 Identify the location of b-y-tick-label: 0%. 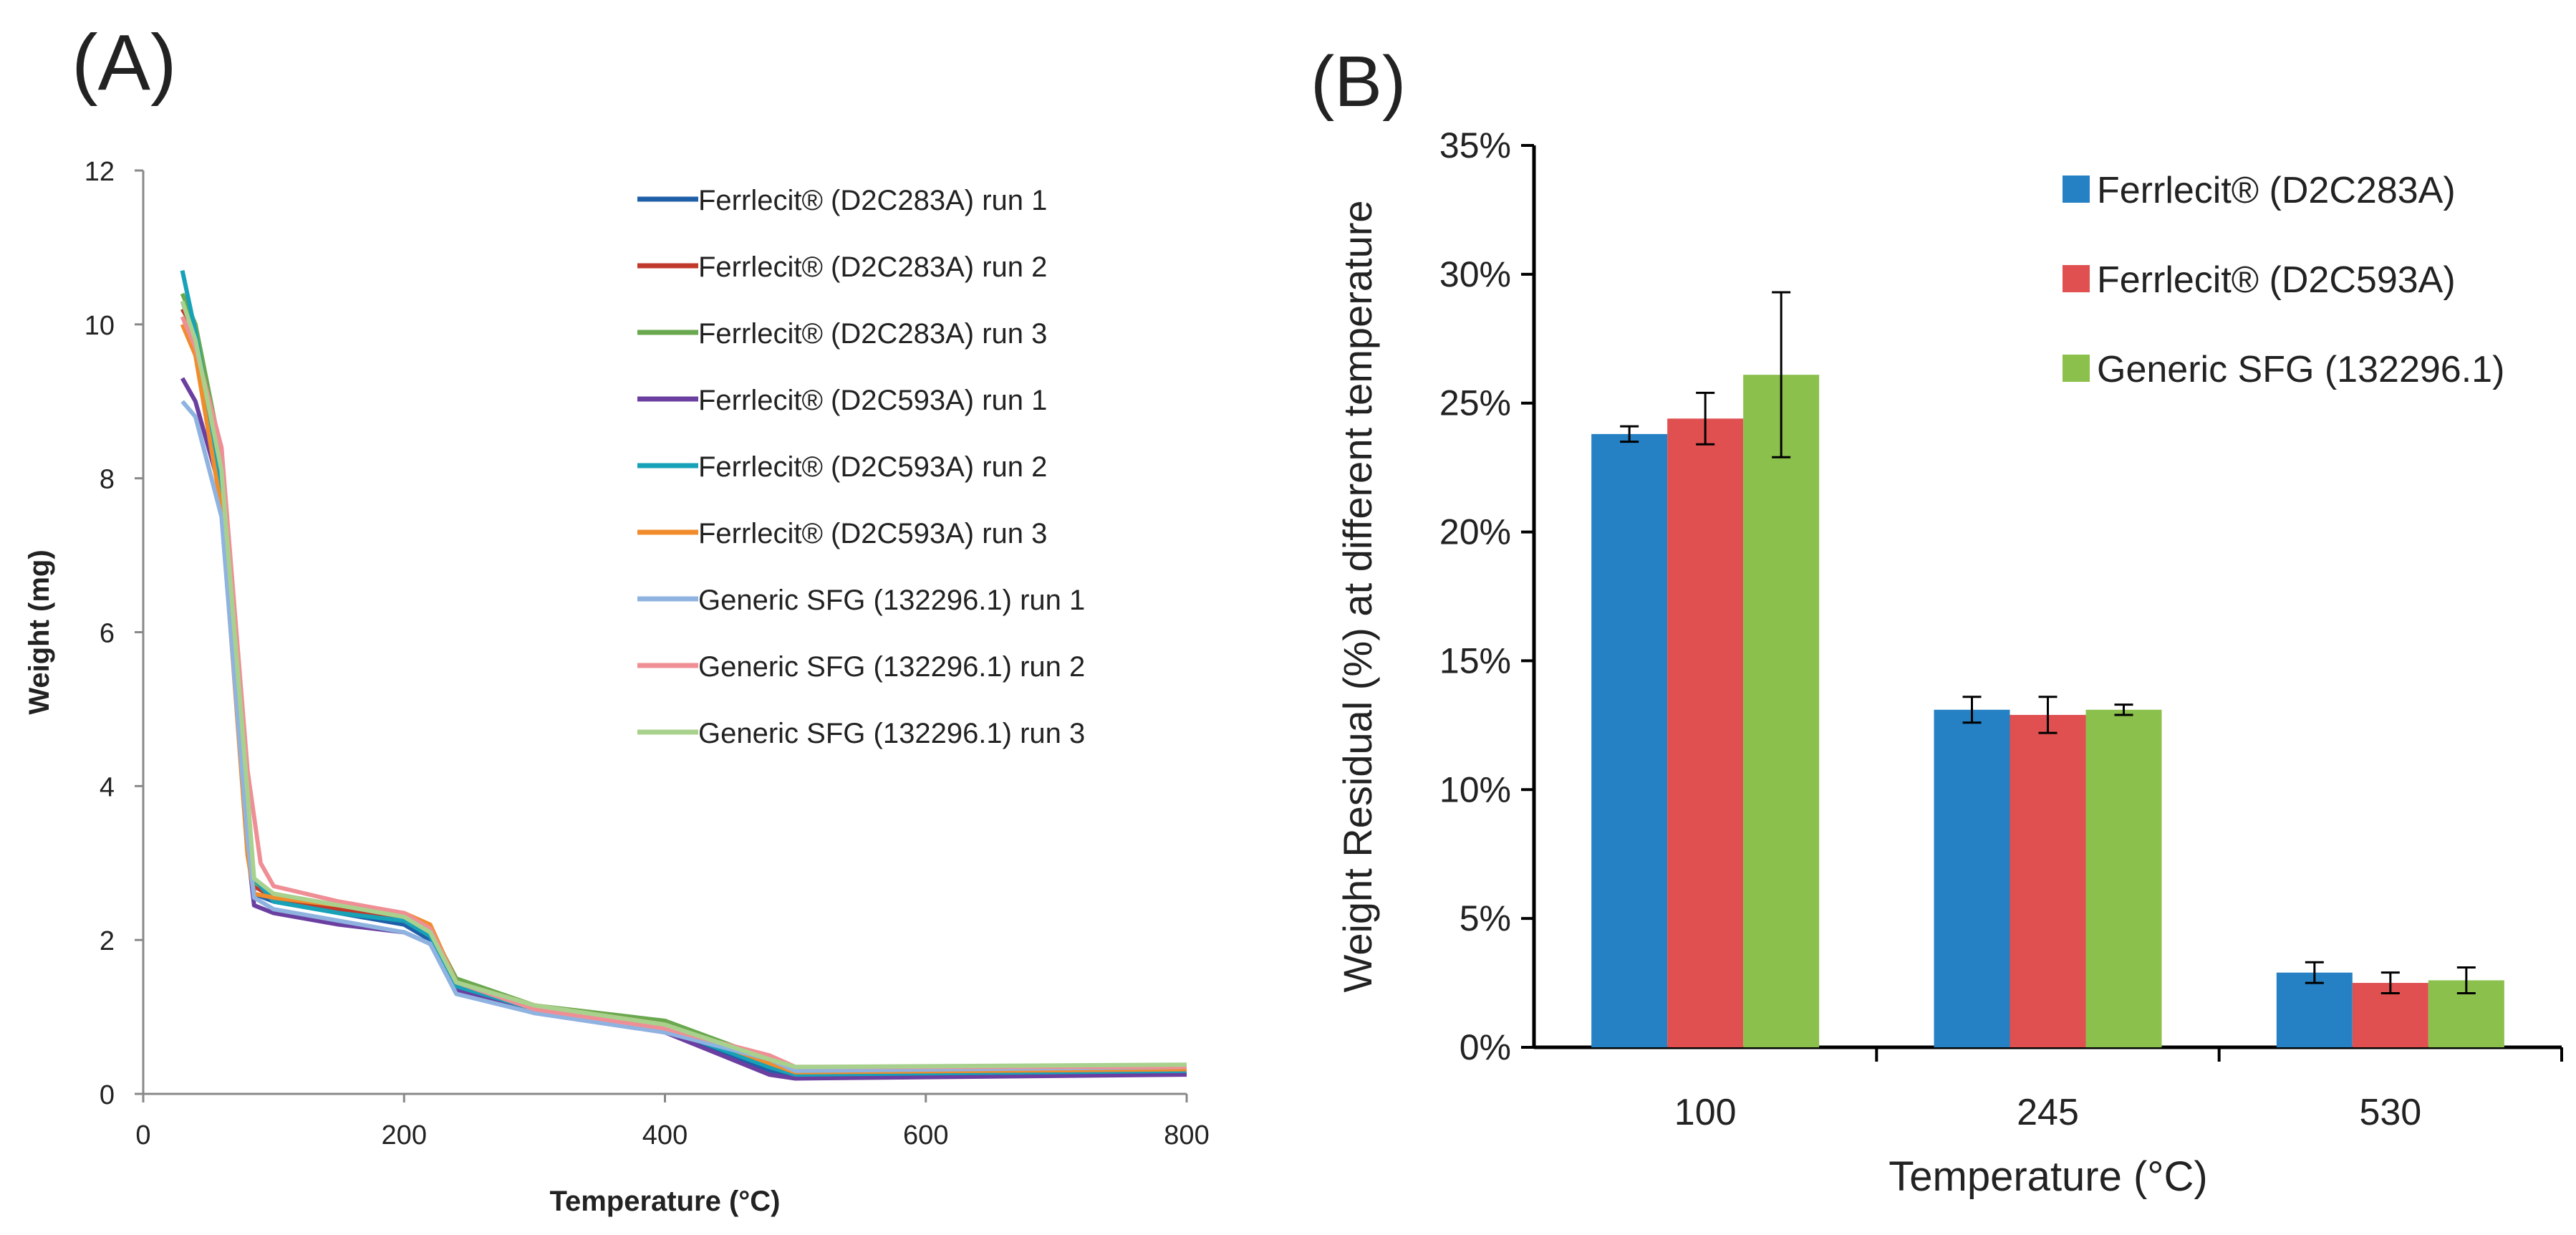
(1485, 1047).